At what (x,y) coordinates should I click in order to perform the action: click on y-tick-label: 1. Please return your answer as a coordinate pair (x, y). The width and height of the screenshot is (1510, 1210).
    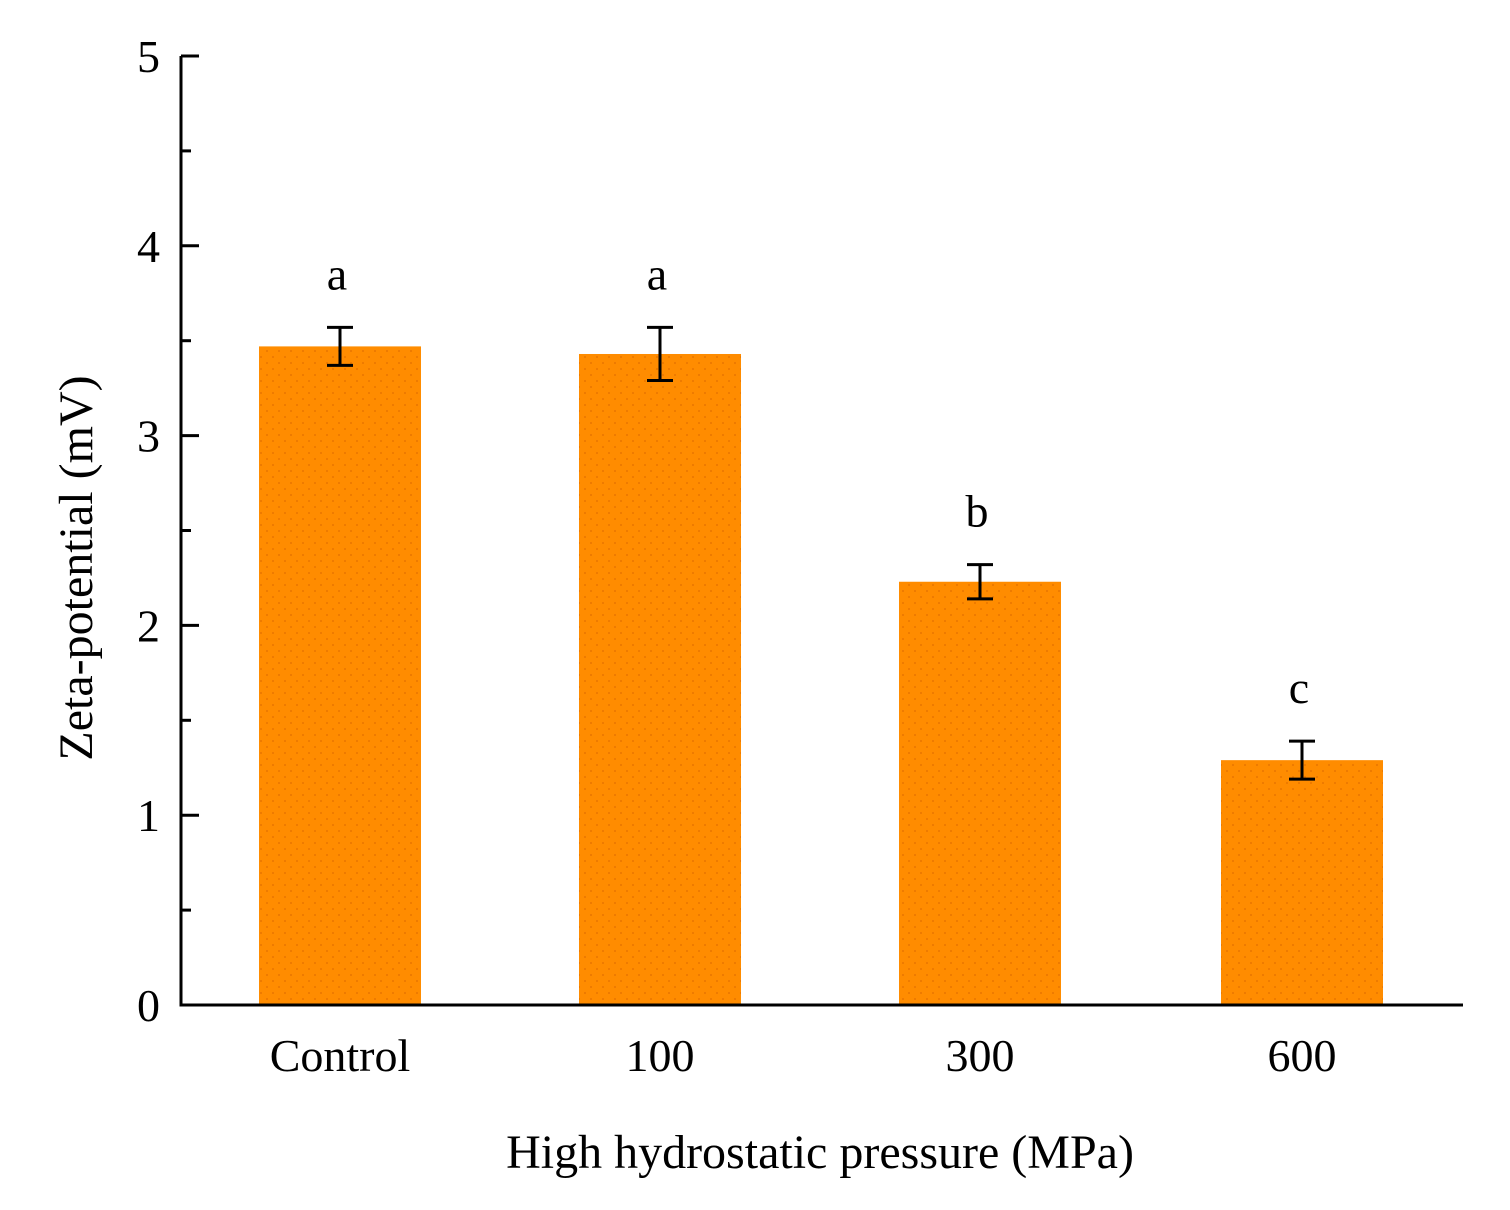
    Looking at the image, I should click on (148, 815).